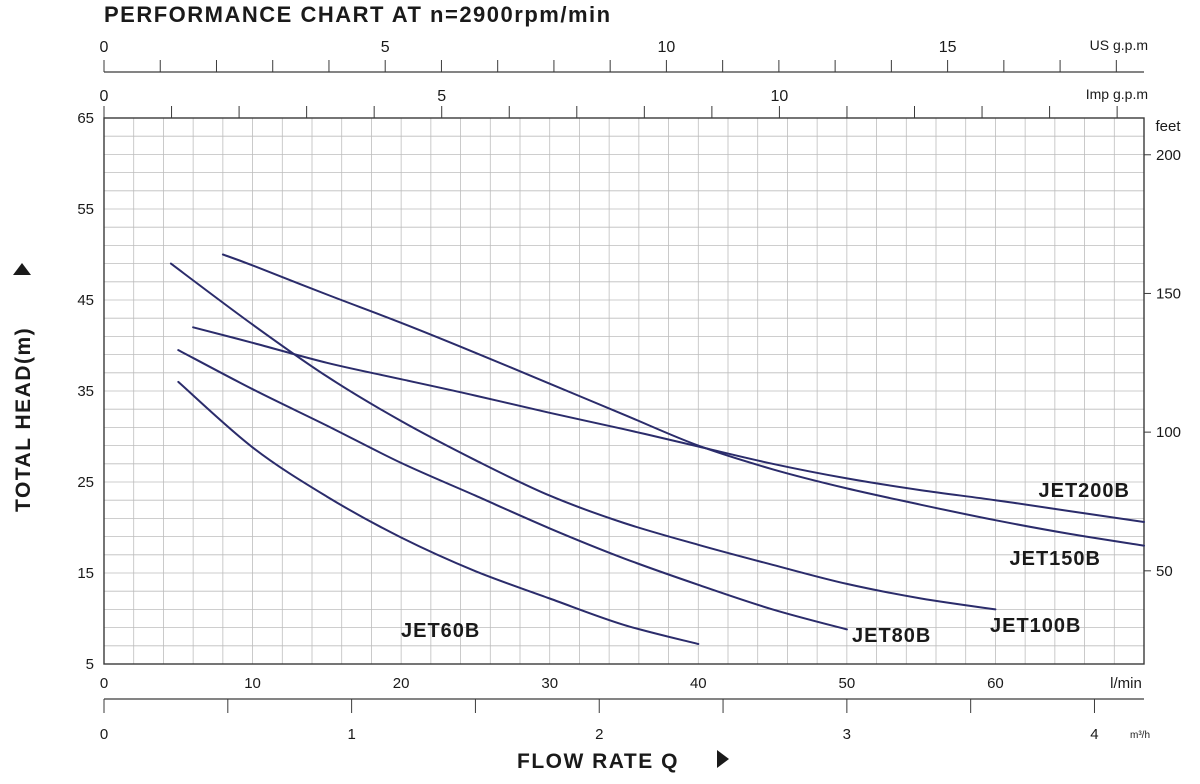 This screenshot has height=784, width=1200. Describe the element at coordinates (104, 47) in the screenshot. I see `us-gpm-tick-label: 0` at that location.